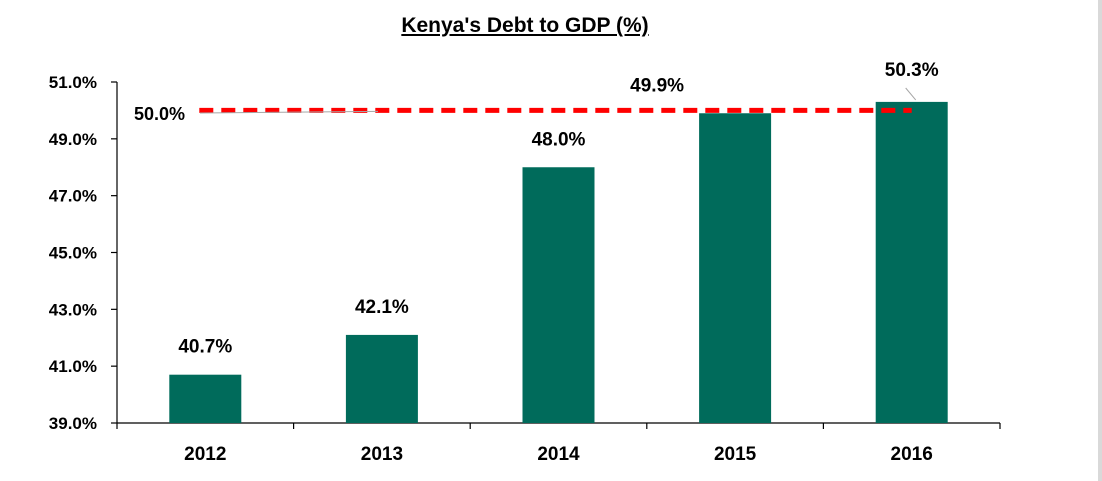 The image size is (1102, 481). I want to click on y-tick-label: 45.0%, so click(73, 253).